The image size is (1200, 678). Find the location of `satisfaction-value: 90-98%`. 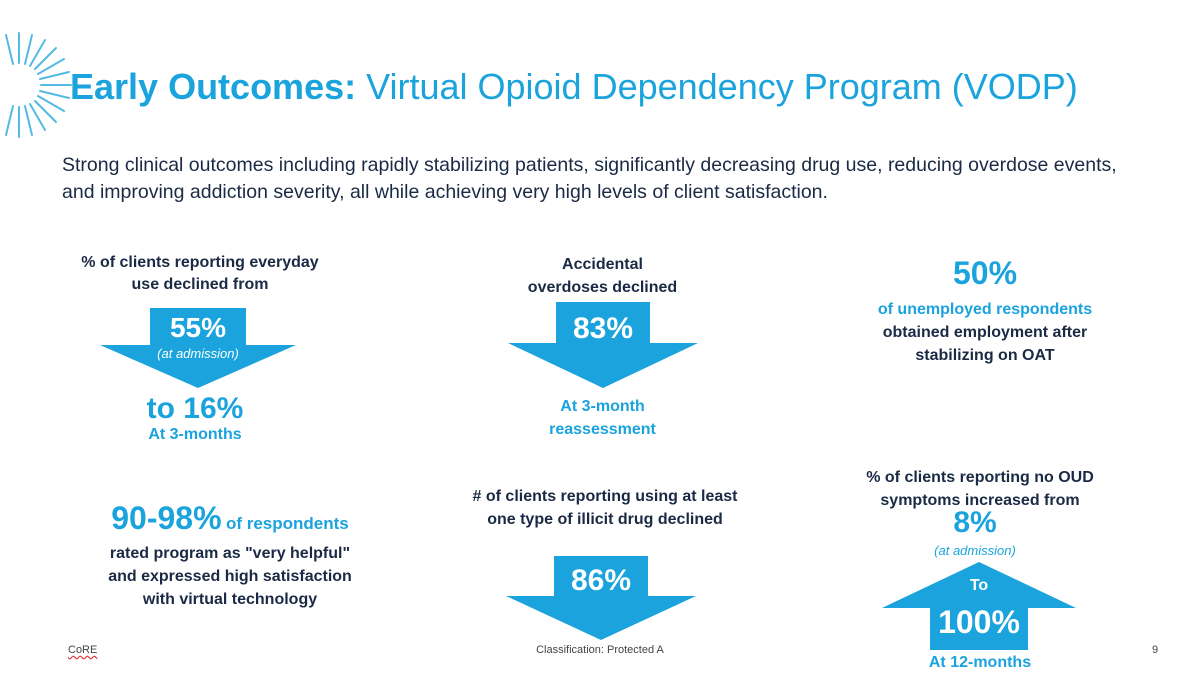

satisfaction-value: 90-98% is located at coordinates (166, 518).